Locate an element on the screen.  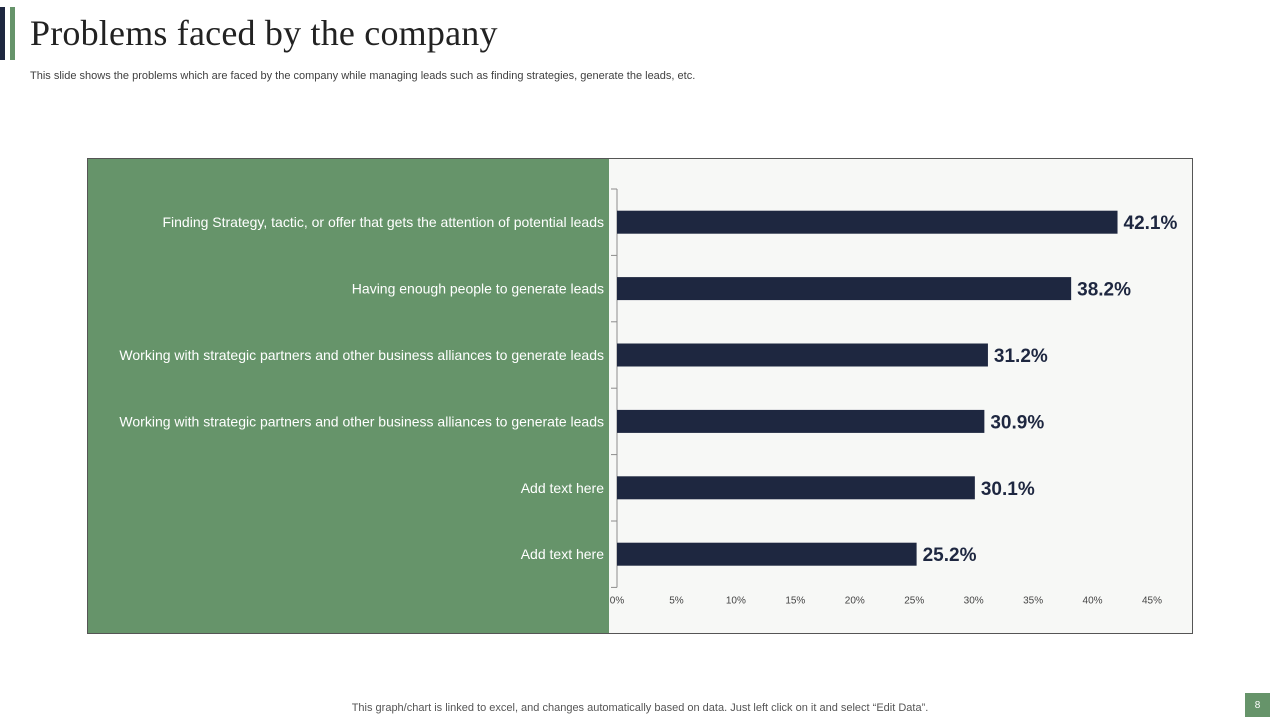
x-tick-label: 25% is located at coordinates (914, 600).